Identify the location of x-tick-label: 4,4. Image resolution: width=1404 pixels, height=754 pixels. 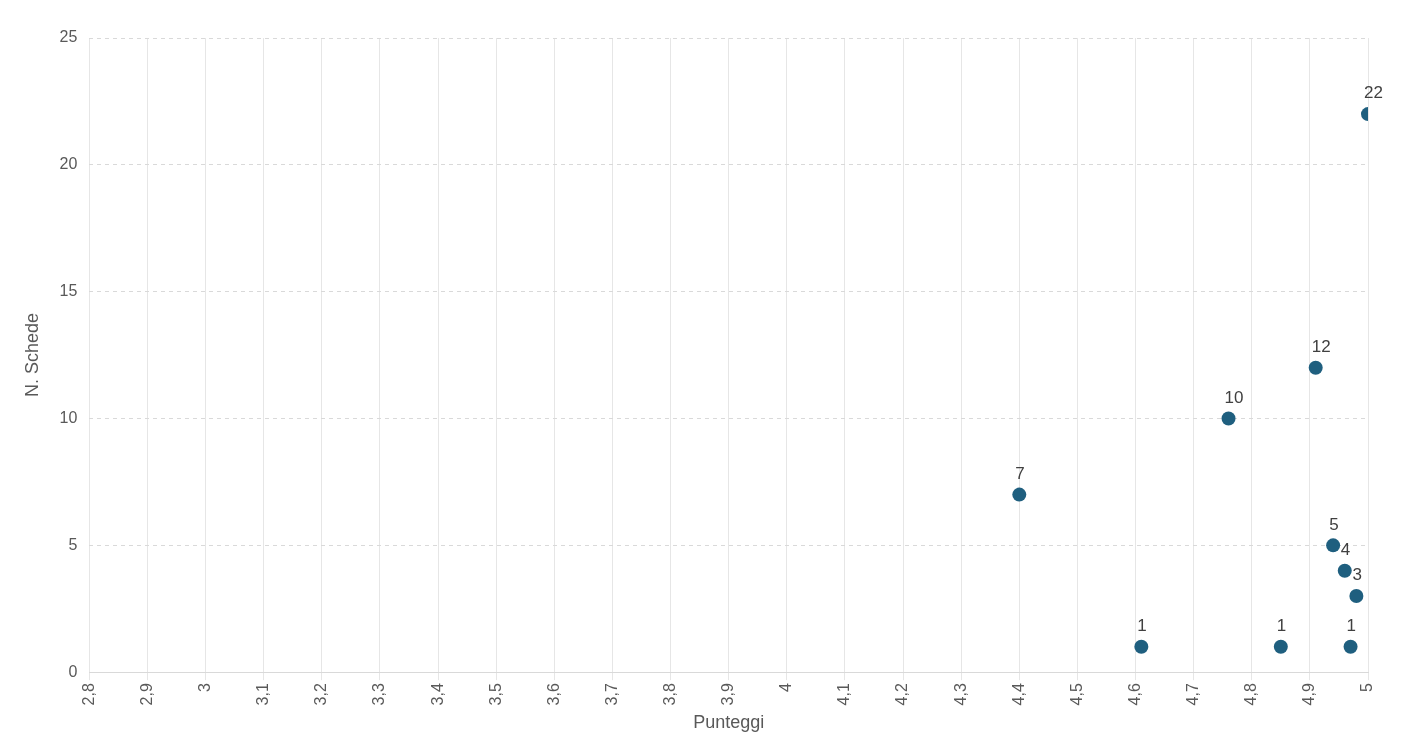
(1018, 694).